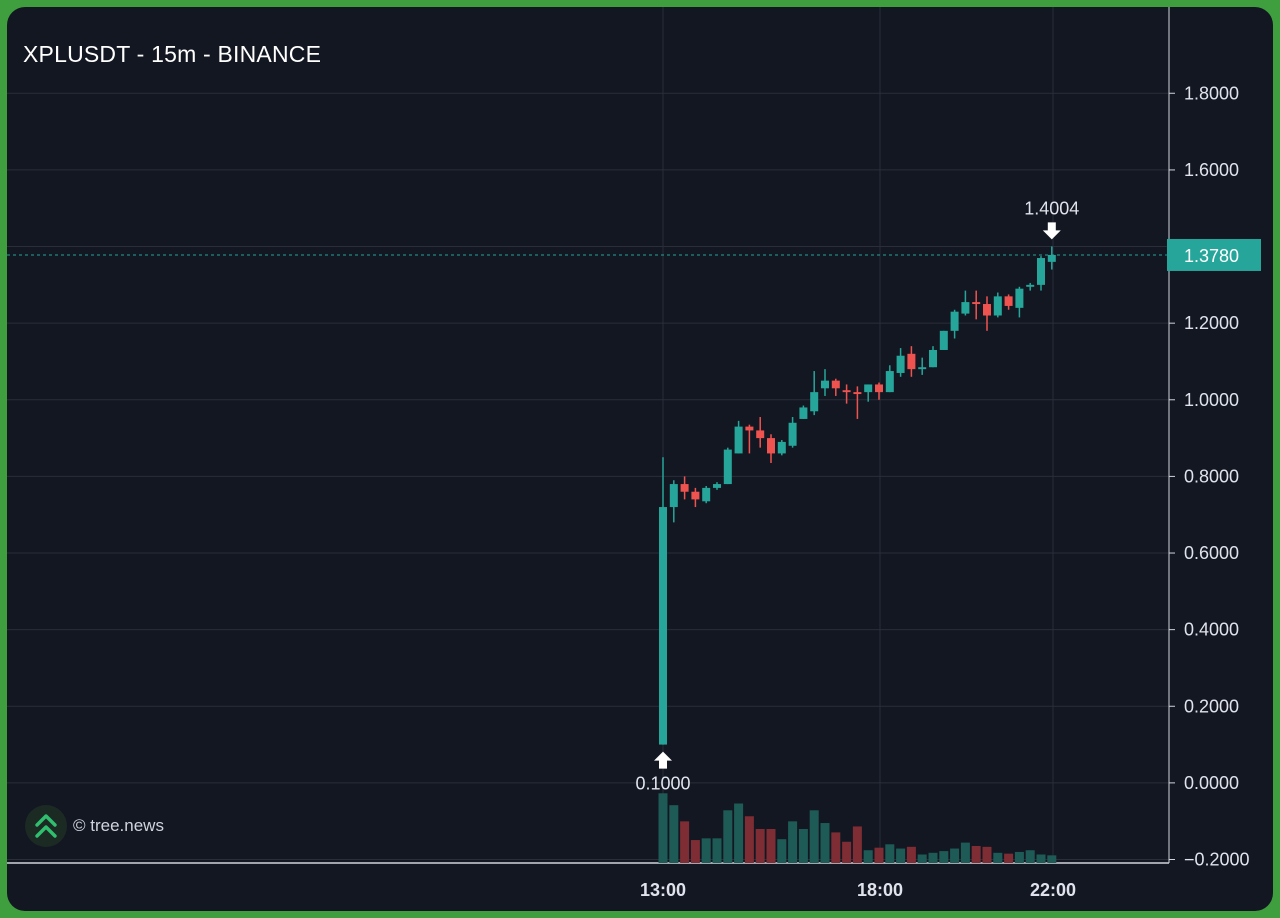 The height and width of the screenshot is (918, 1280). Describe the element at coordinates (1211, 476) in the screenshot. I see `y-tick-label: 0.8000` at that location.